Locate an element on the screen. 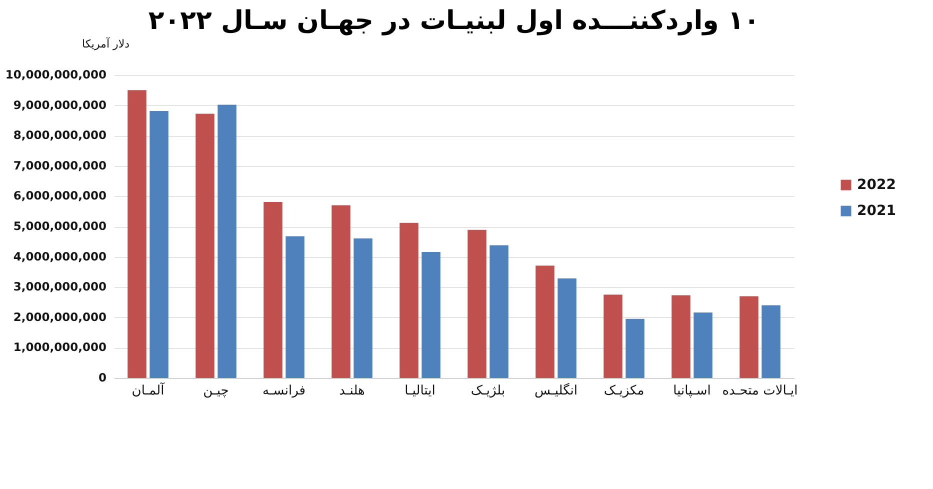 This screenshot has height=489, width=933. y-tick-label: 10,000,000,000 is located at coordinates (55, 75).